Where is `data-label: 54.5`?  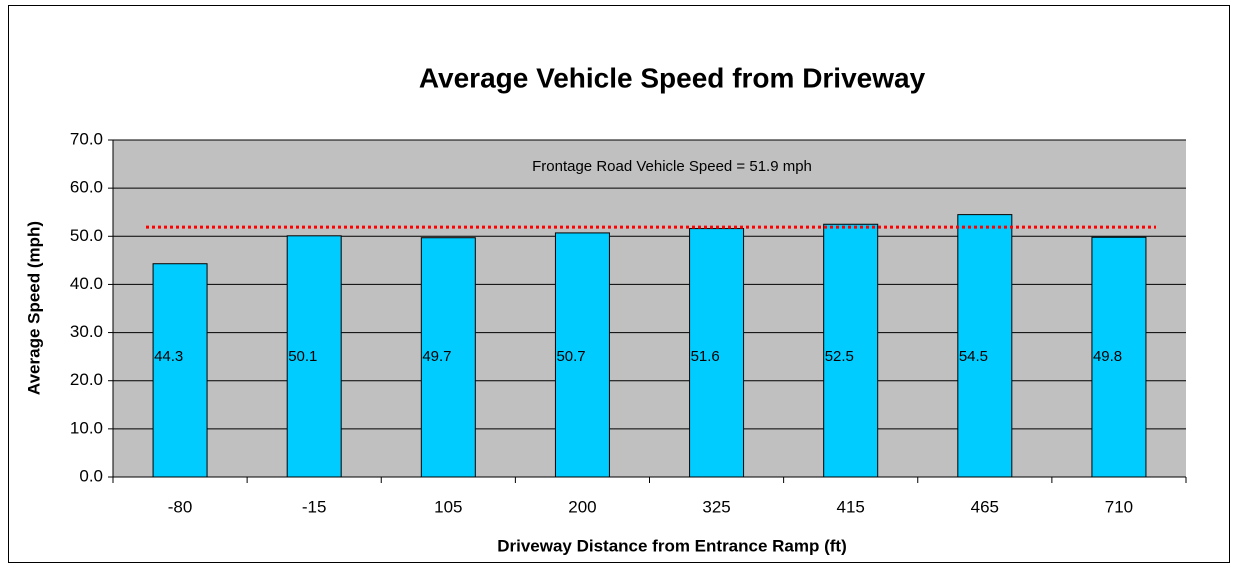 data-label: 54.5 is located at coordinates (973, 356).